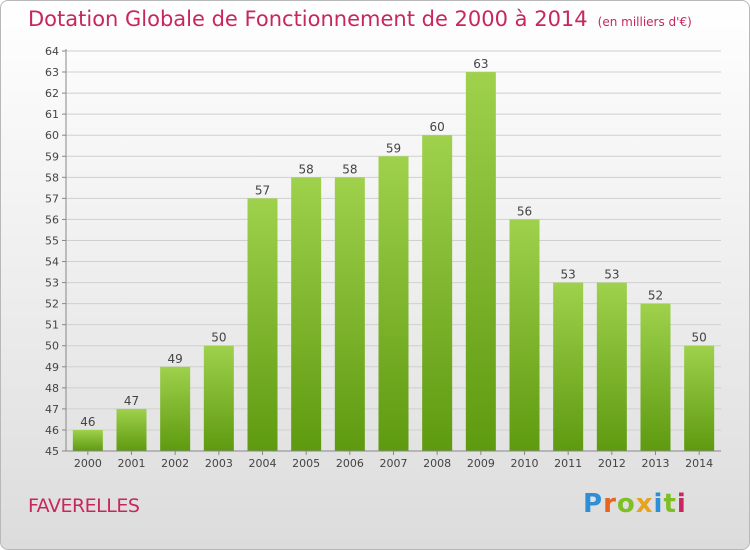 The height and width of the screenshot is (550, 750). Describe the element at coordinates (52, 240) in the screenshot. I see `y-tick-label: 55` at that location.